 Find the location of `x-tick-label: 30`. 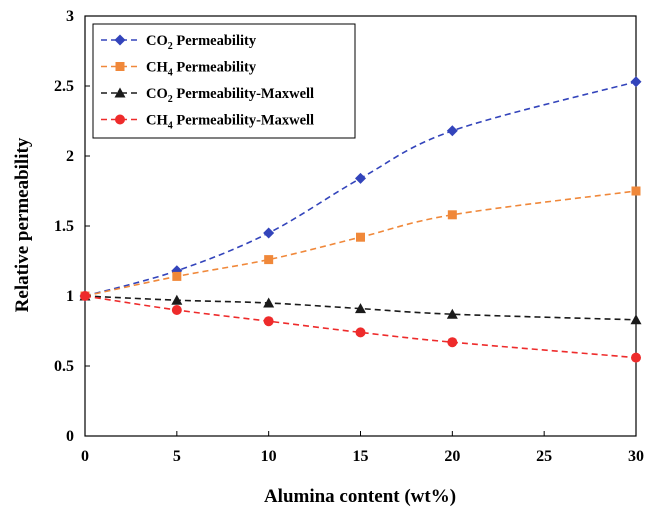

x-tick-label: 30 is located at coordinates (636, 456).